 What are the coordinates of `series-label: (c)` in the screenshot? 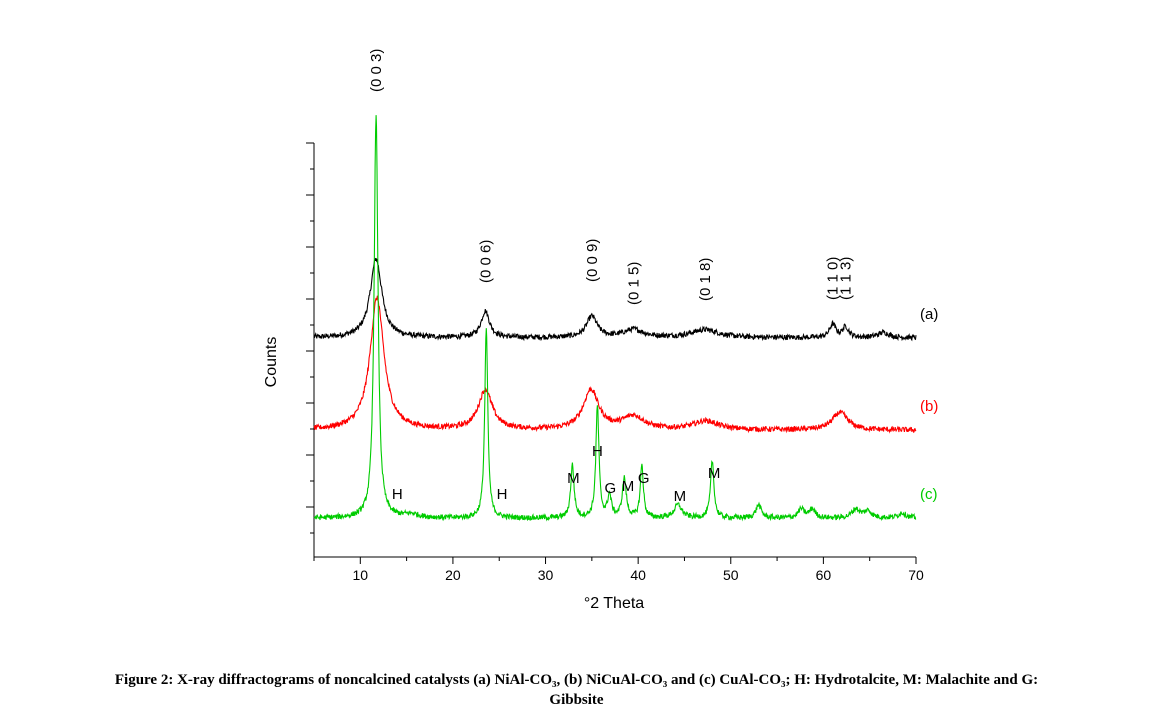 It's located at (929, 494).